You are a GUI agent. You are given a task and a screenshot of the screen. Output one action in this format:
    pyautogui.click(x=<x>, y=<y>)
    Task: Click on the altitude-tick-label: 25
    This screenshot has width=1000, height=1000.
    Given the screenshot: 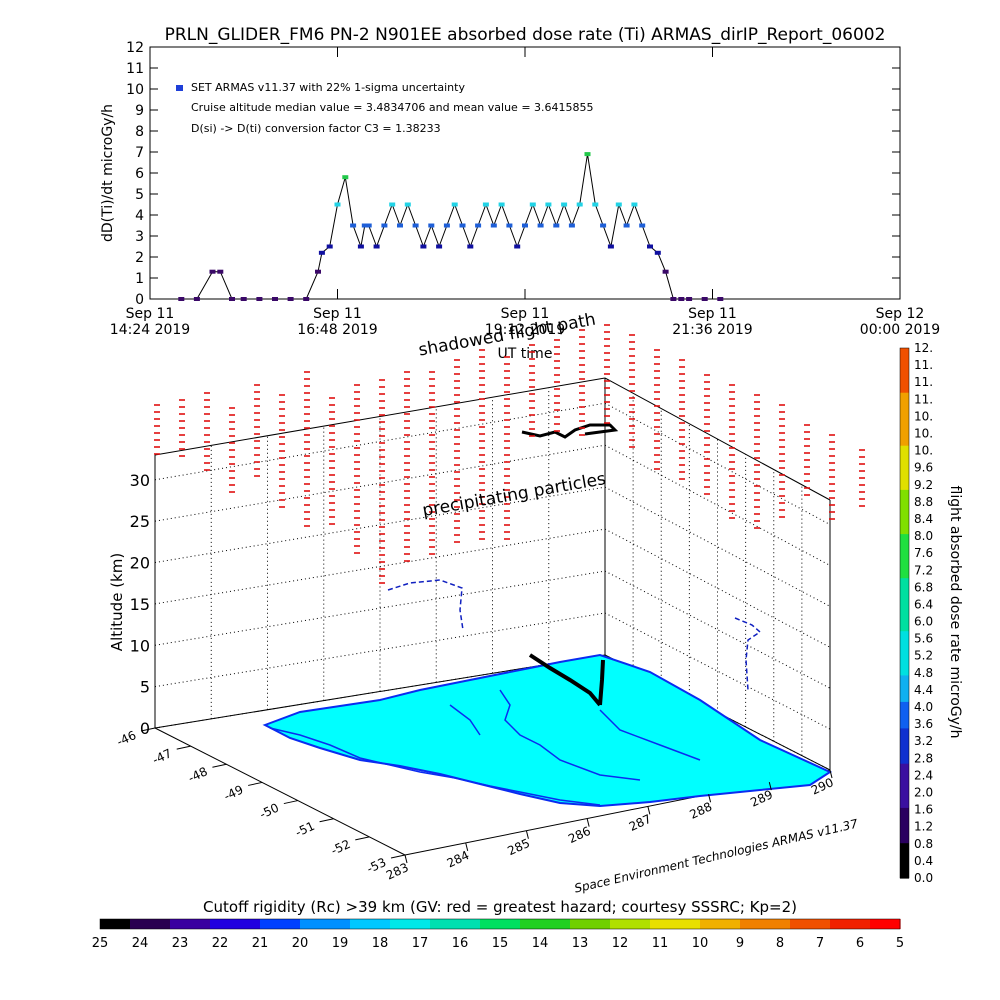 What is the action you would take?
    pyautogui.click(x=140, y=521)
    